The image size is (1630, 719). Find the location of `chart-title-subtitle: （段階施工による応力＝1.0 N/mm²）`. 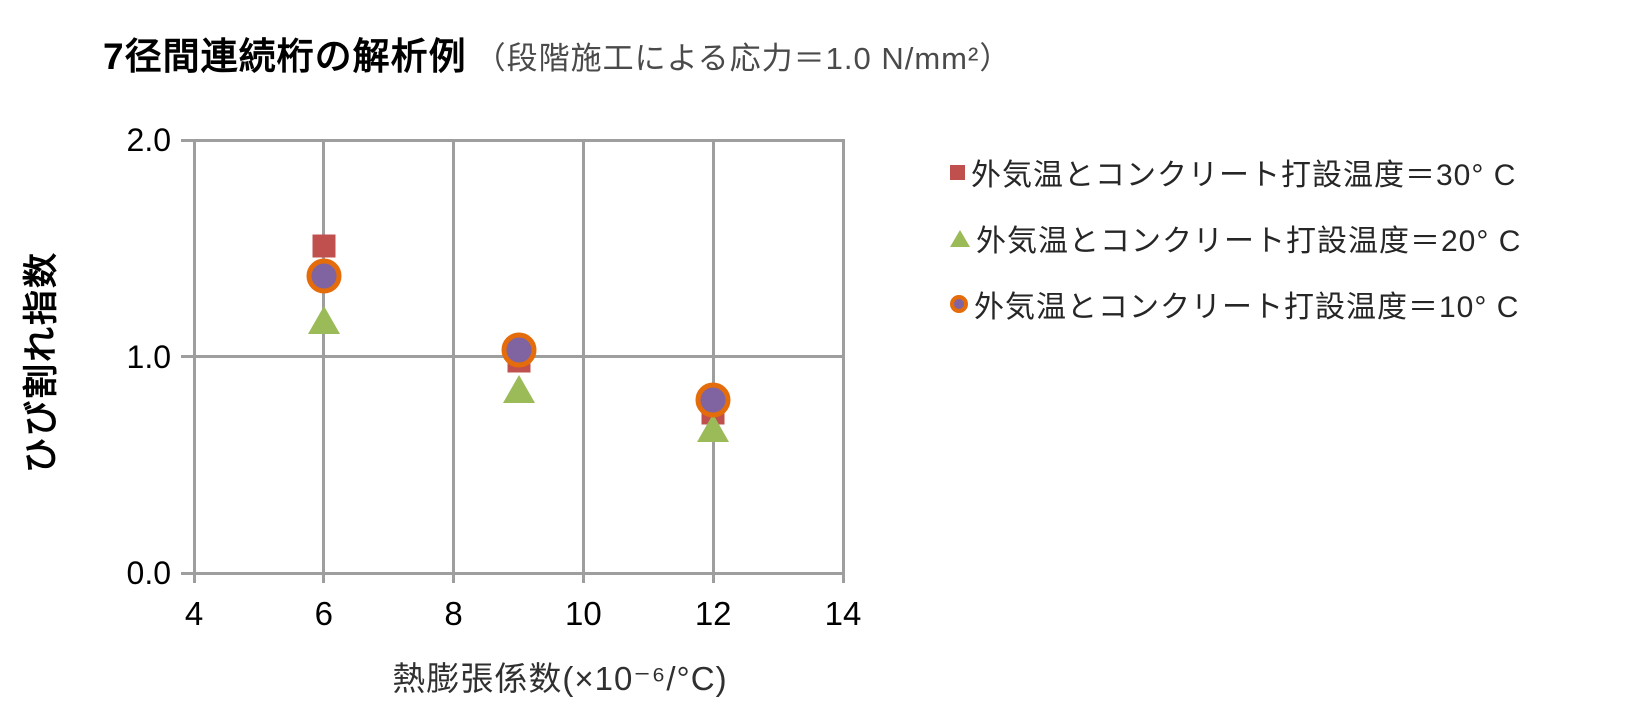

chart-title-subtitle: （段階施工による応力＝1.0 N/mm²） is located at coordinates (743, 58).